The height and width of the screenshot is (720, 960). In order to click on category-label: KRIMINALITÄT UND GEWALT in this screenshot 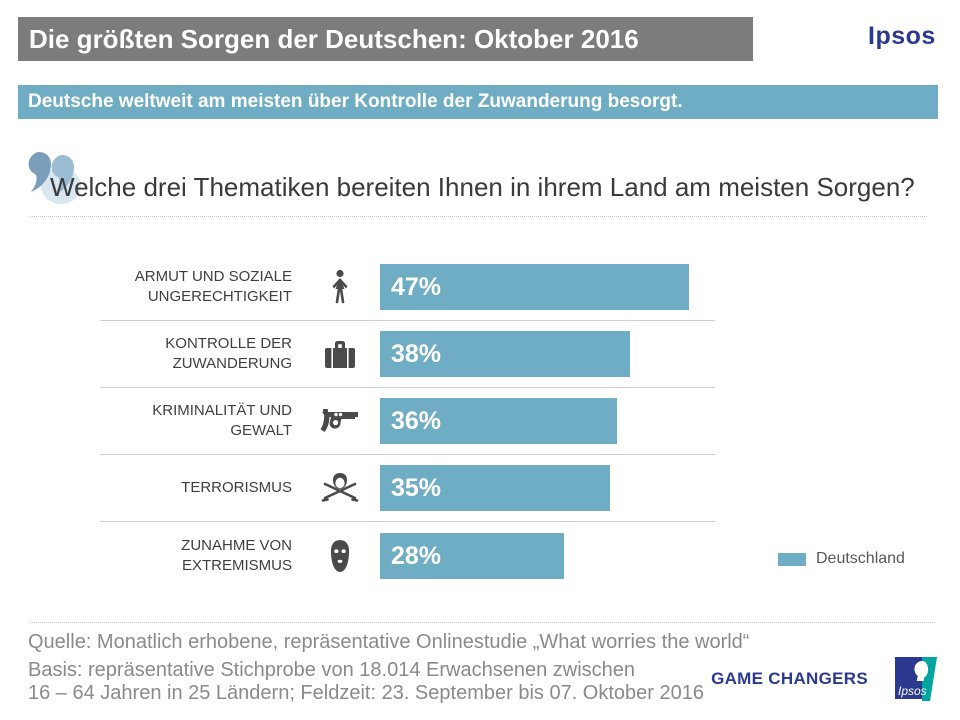, I will do `click(222, 420)`.